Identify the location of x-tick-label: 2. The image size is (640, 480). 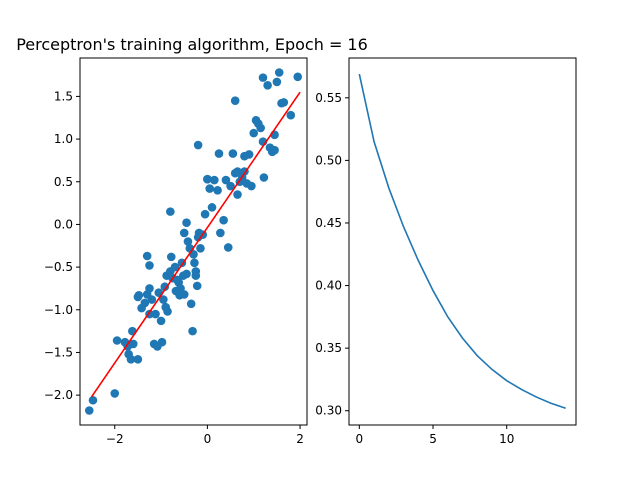
(300, 439).